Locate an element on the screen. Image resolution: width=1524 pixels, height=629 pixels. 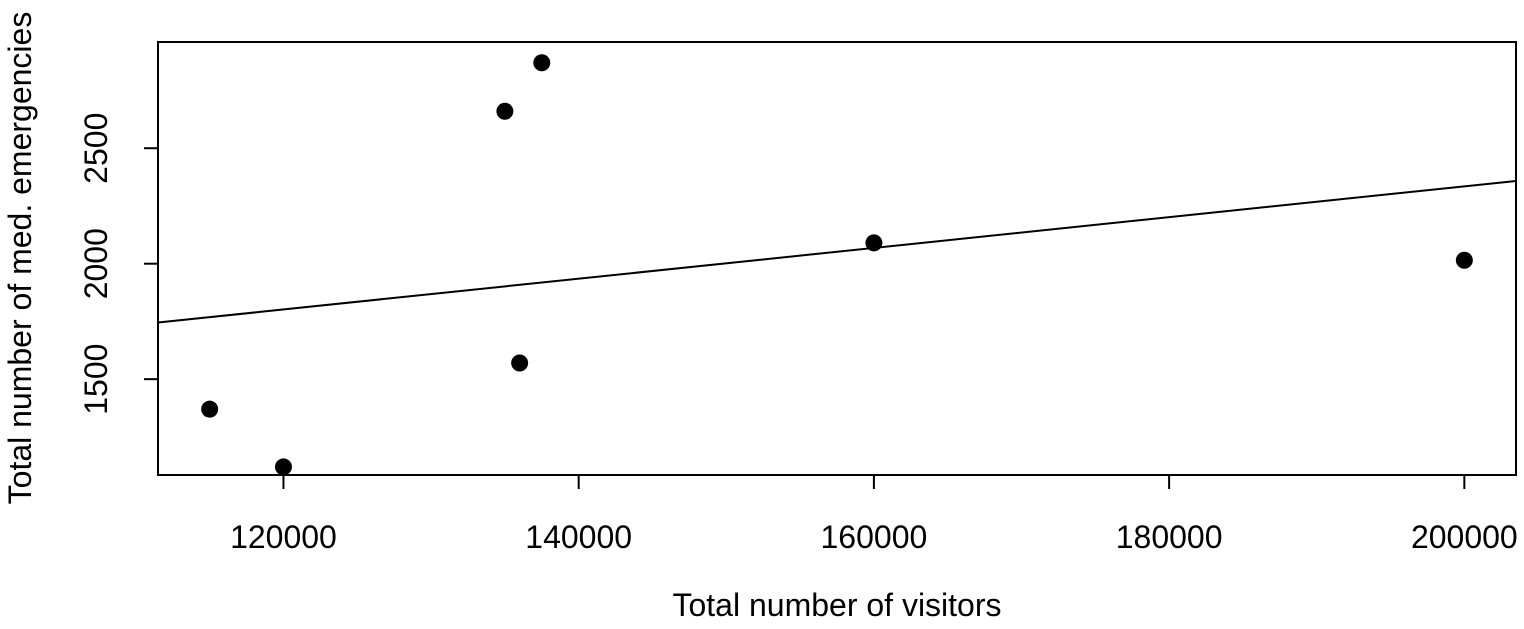
x-tick-label: 200000 is located at coordinates (1464, 537).